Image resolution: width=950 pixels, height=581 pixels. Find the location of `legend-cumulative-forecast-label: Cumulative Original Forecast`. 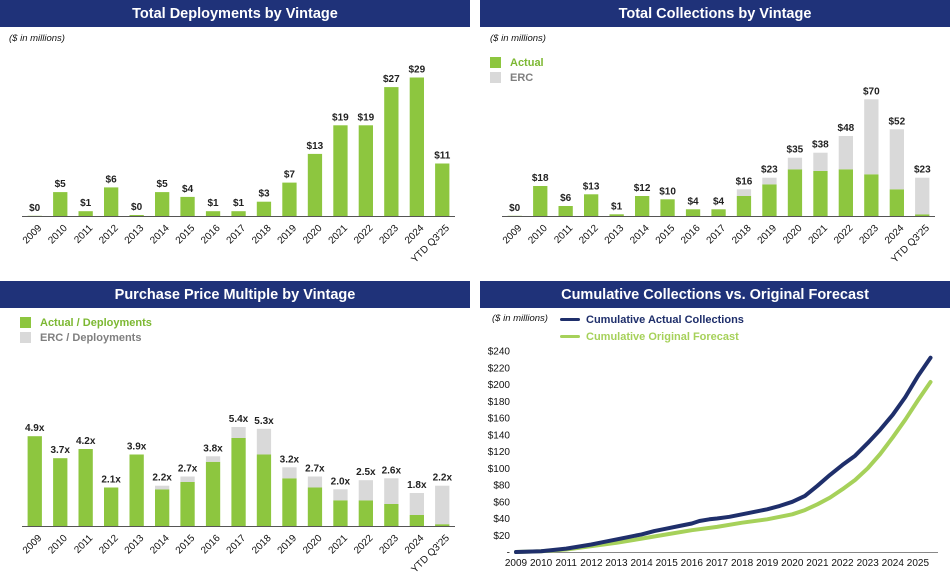

legend-cumulative-forecast-label: Cumulative Original Forecast is located at coordinates (662, 336).